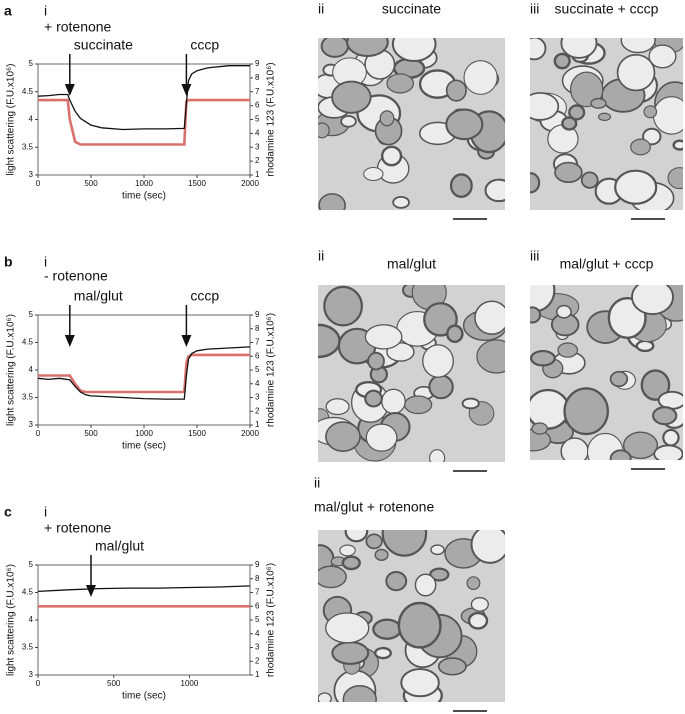  I want to click on plot-frame, so click(144, 620).